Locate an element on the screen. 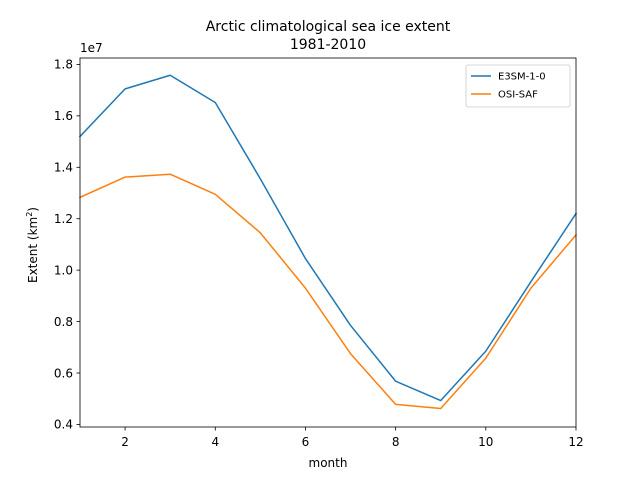 The width and height of the screenshot is (640, 480). y-tick-label: 0.6 is located at coordinates (63, 373).